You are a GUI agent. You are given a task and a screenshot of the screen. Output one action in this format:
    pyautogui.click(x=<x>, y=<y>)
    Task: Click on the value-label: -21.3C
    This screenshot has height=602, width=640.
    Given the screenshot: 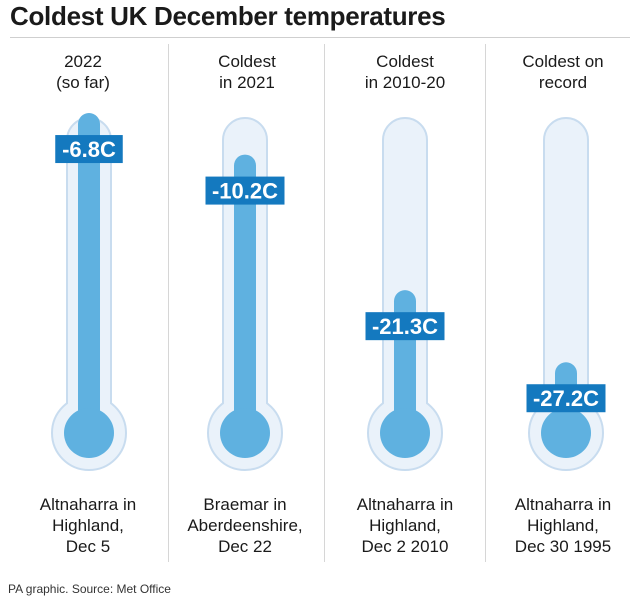 What is the action you would take?
    pyautogui.click(x=405, y=326)
    